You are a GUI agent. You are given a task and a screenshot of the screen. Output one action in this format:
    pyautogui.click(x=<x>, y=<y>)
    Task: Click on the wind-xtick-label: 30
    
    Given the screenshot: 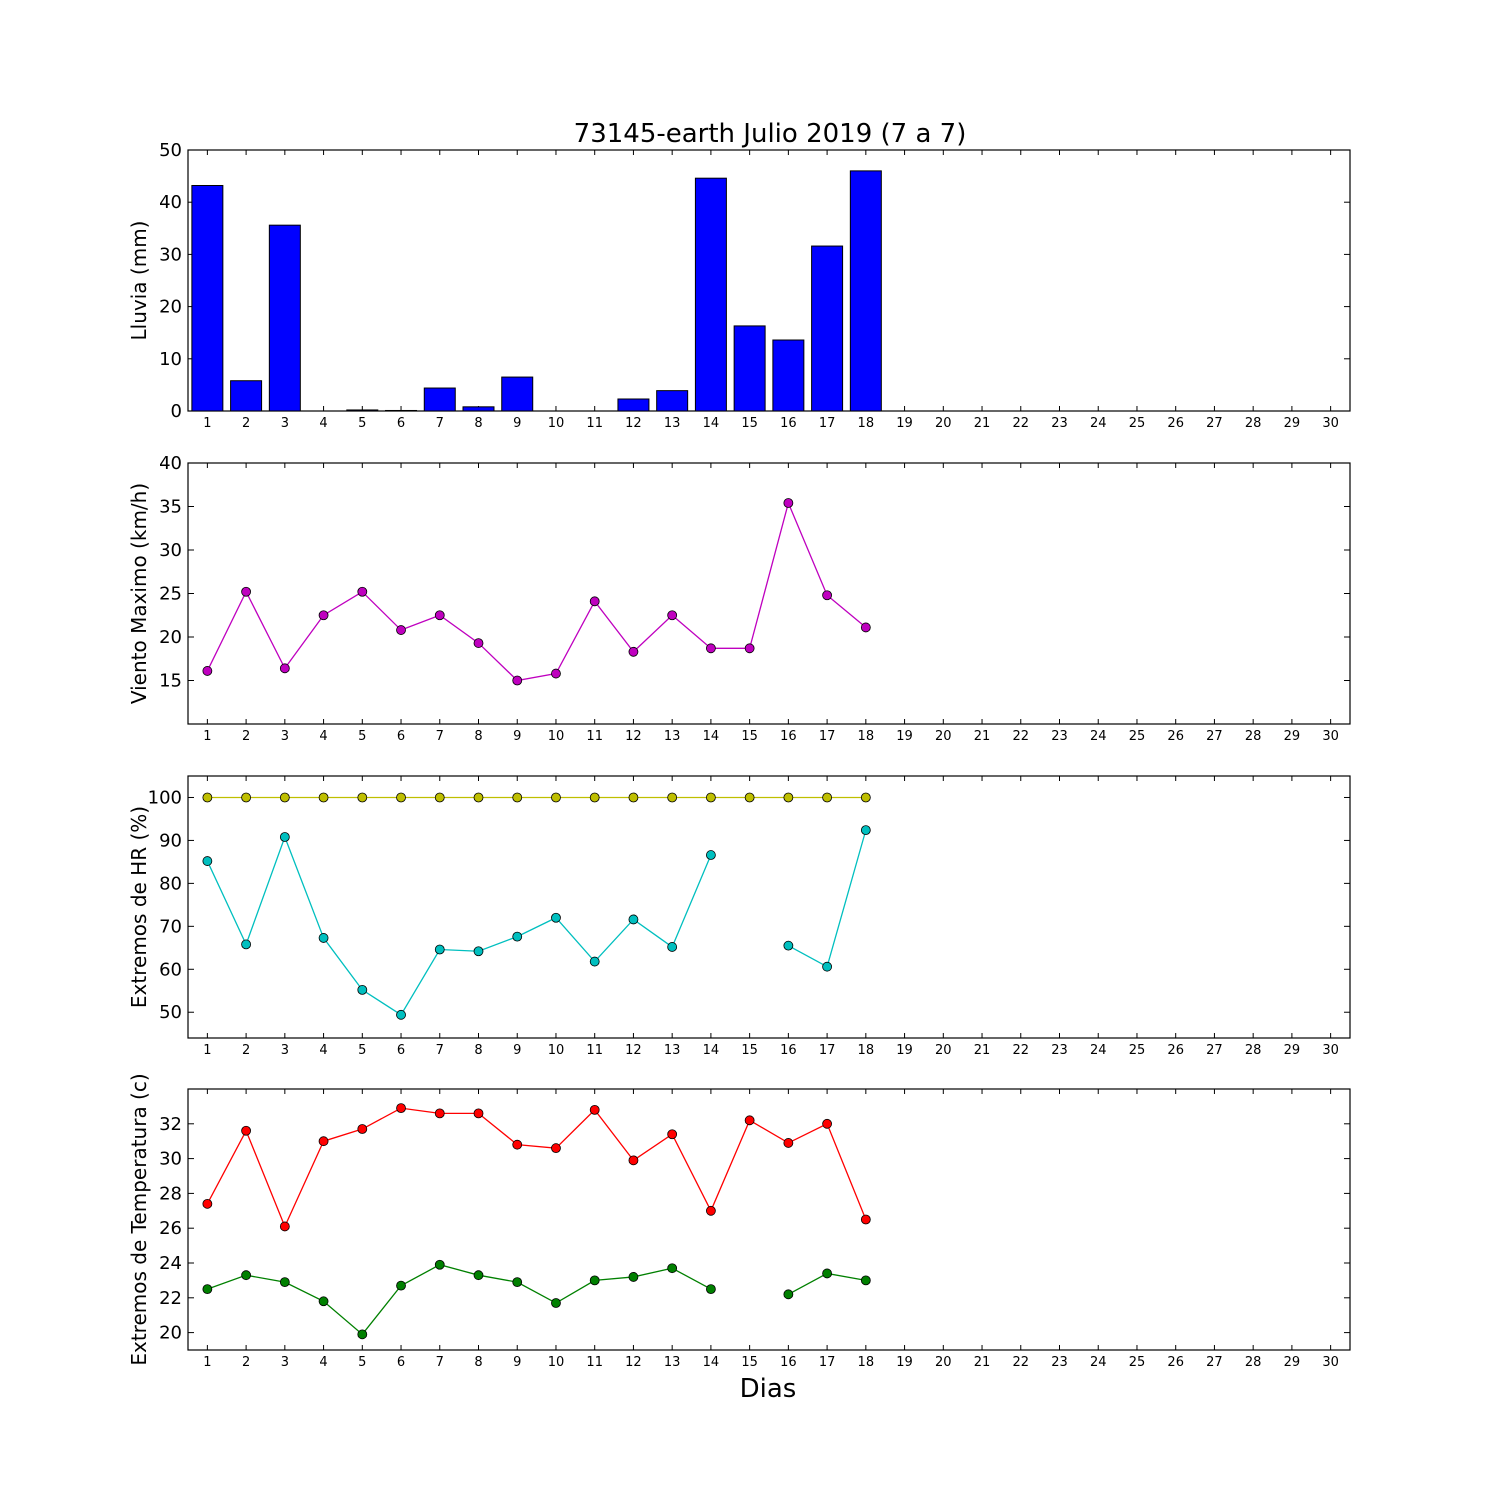 What is the action you would take?
    pyautogui.click(x=1330, y=736)
    